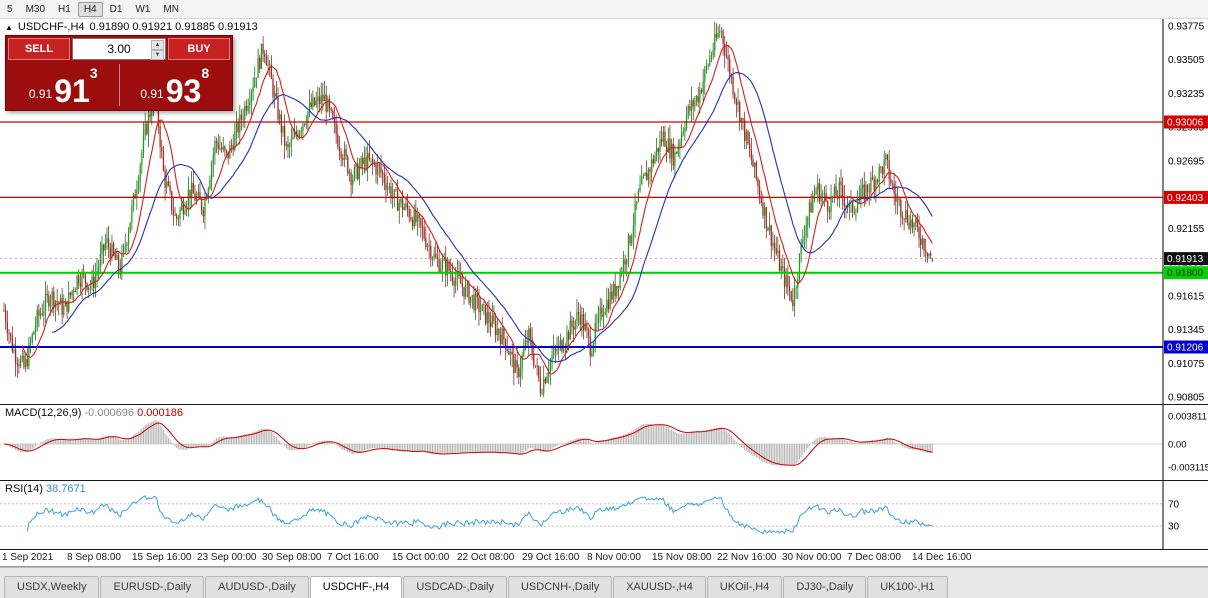 The image size is (1208, 598). I want to click on timeframe-button-5: 5, so click(10, 9).